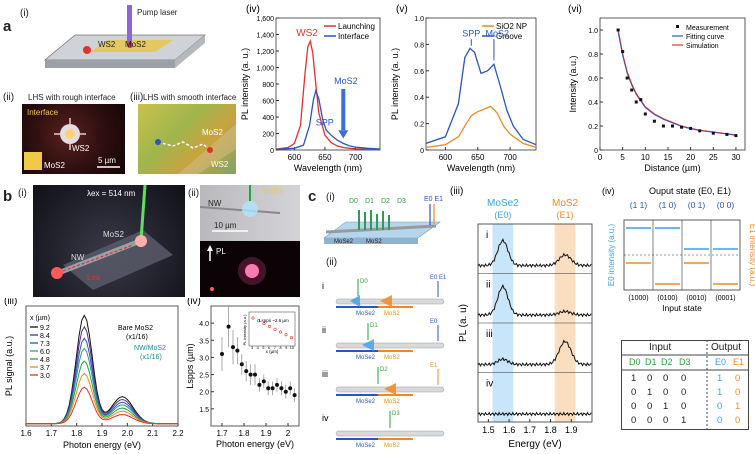  Describe the element at coordinates (45, 368) in the screenshot. I see `legend-label: 3.7` at that location.